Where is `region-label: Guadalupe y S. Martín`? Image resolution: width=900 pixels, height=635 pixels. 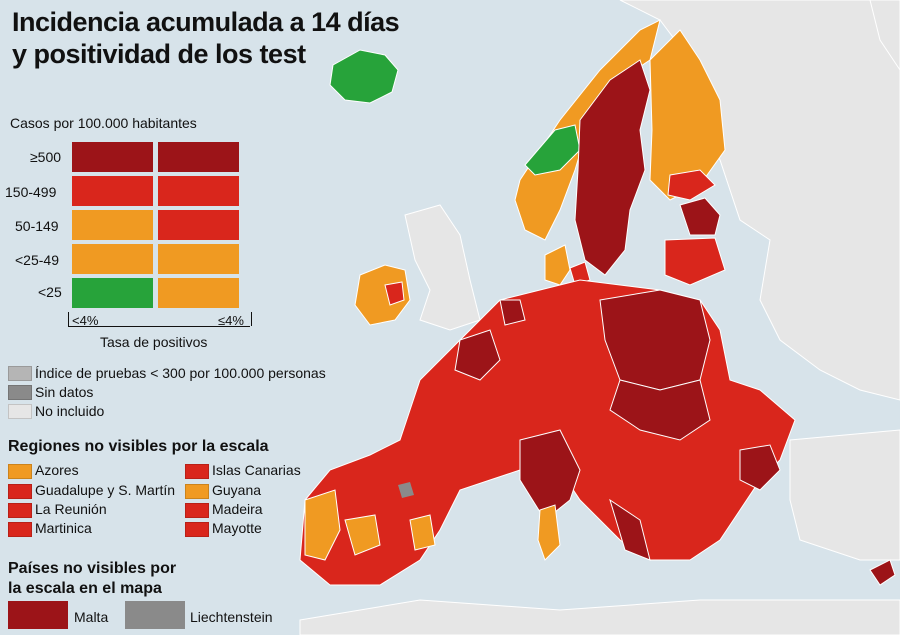
region-label: Guadalupe y S. Martín is located at coordinates (105, 490).